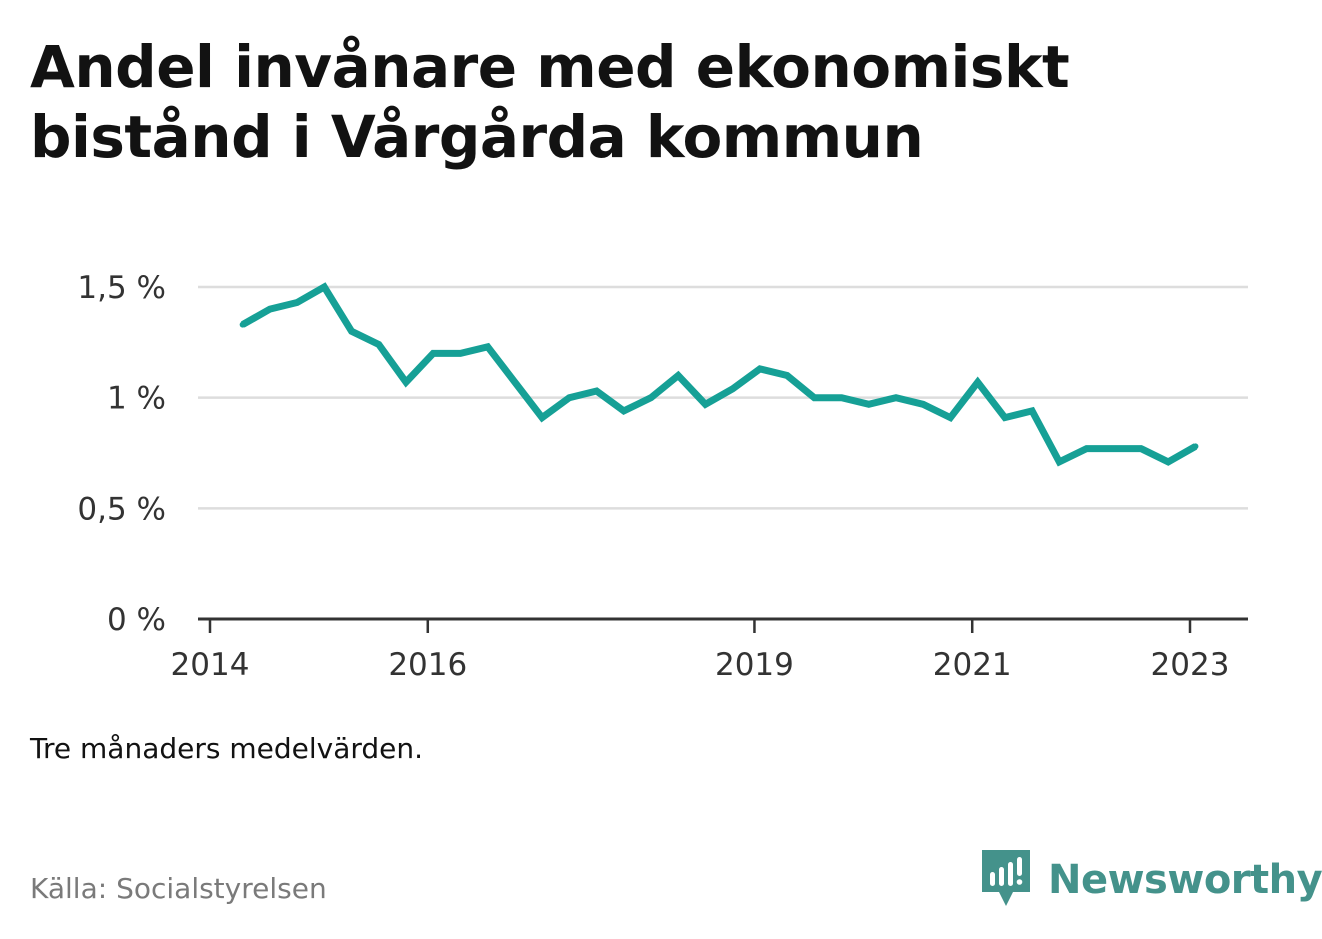  Describe the element at coordinates (700, 651) in the screenshot. I see `x-axis-ticks: 2014 2016 2019 2021 2023` at that location.